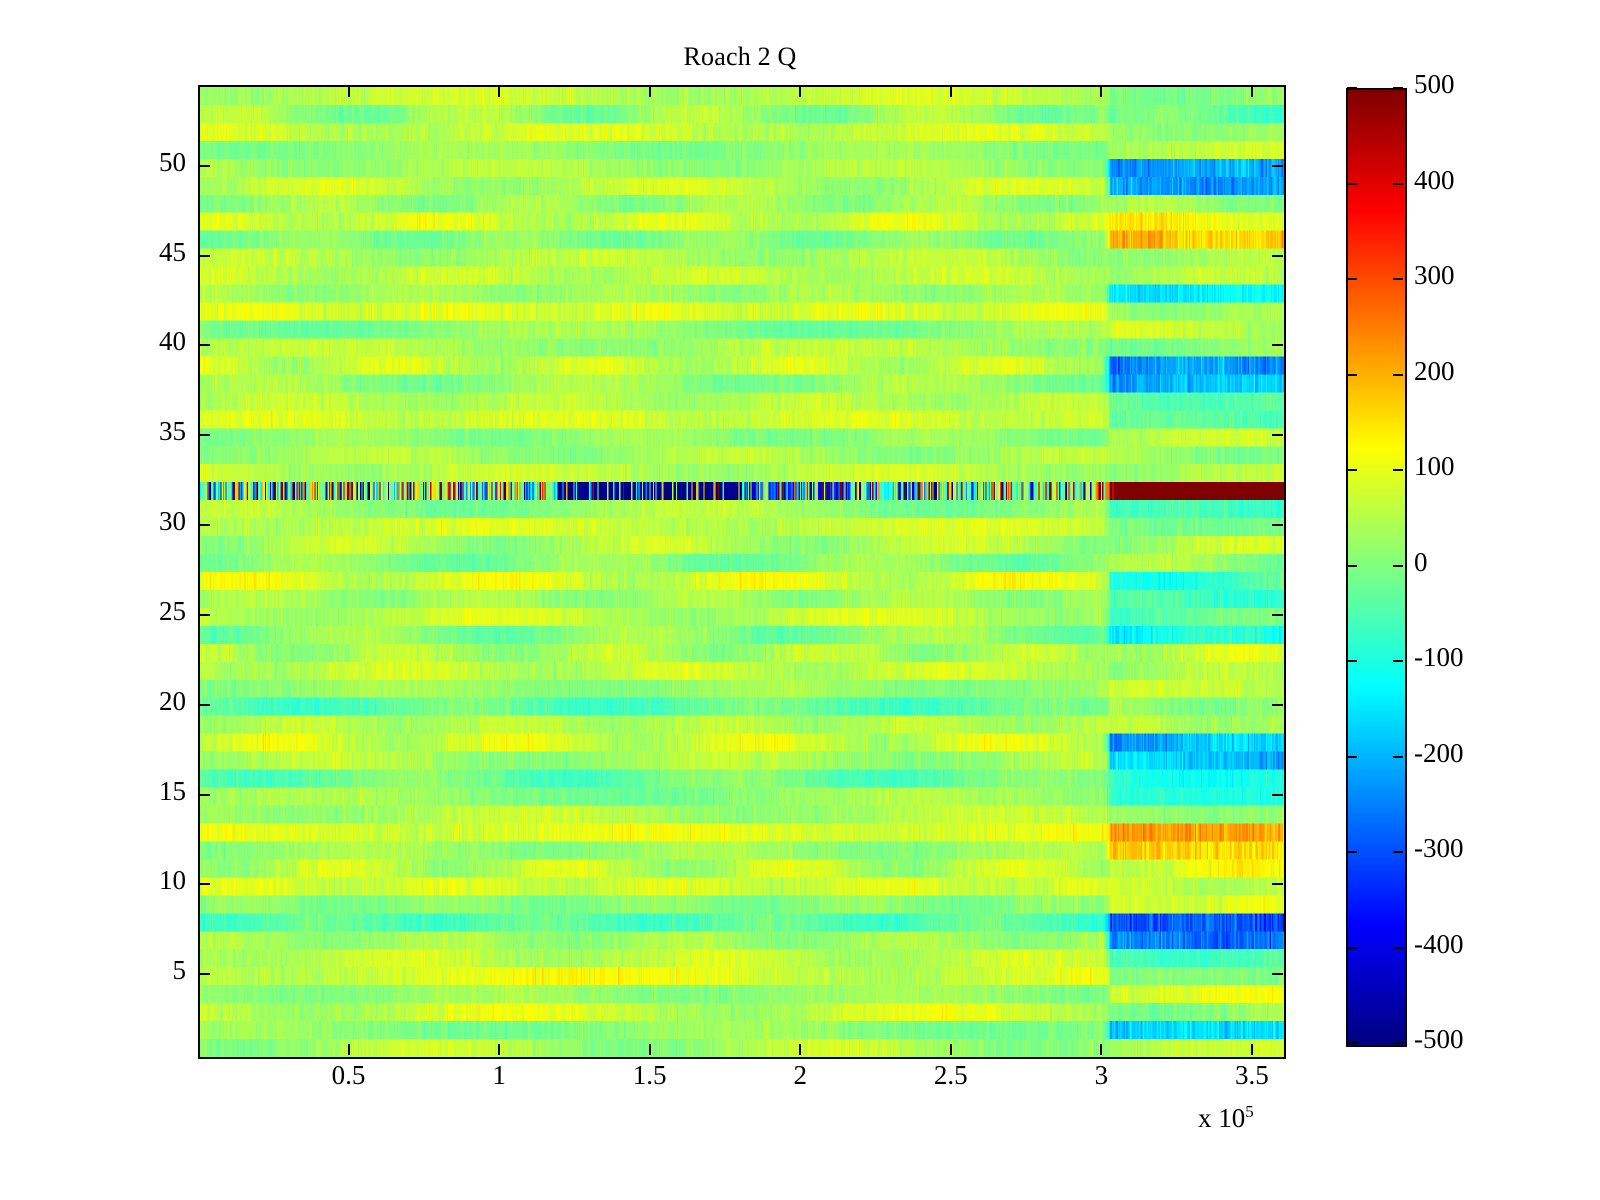  Describe the element at coordinates (172, 341) in the screenshot. I see `y-axis-tick-label: 40` at that location.